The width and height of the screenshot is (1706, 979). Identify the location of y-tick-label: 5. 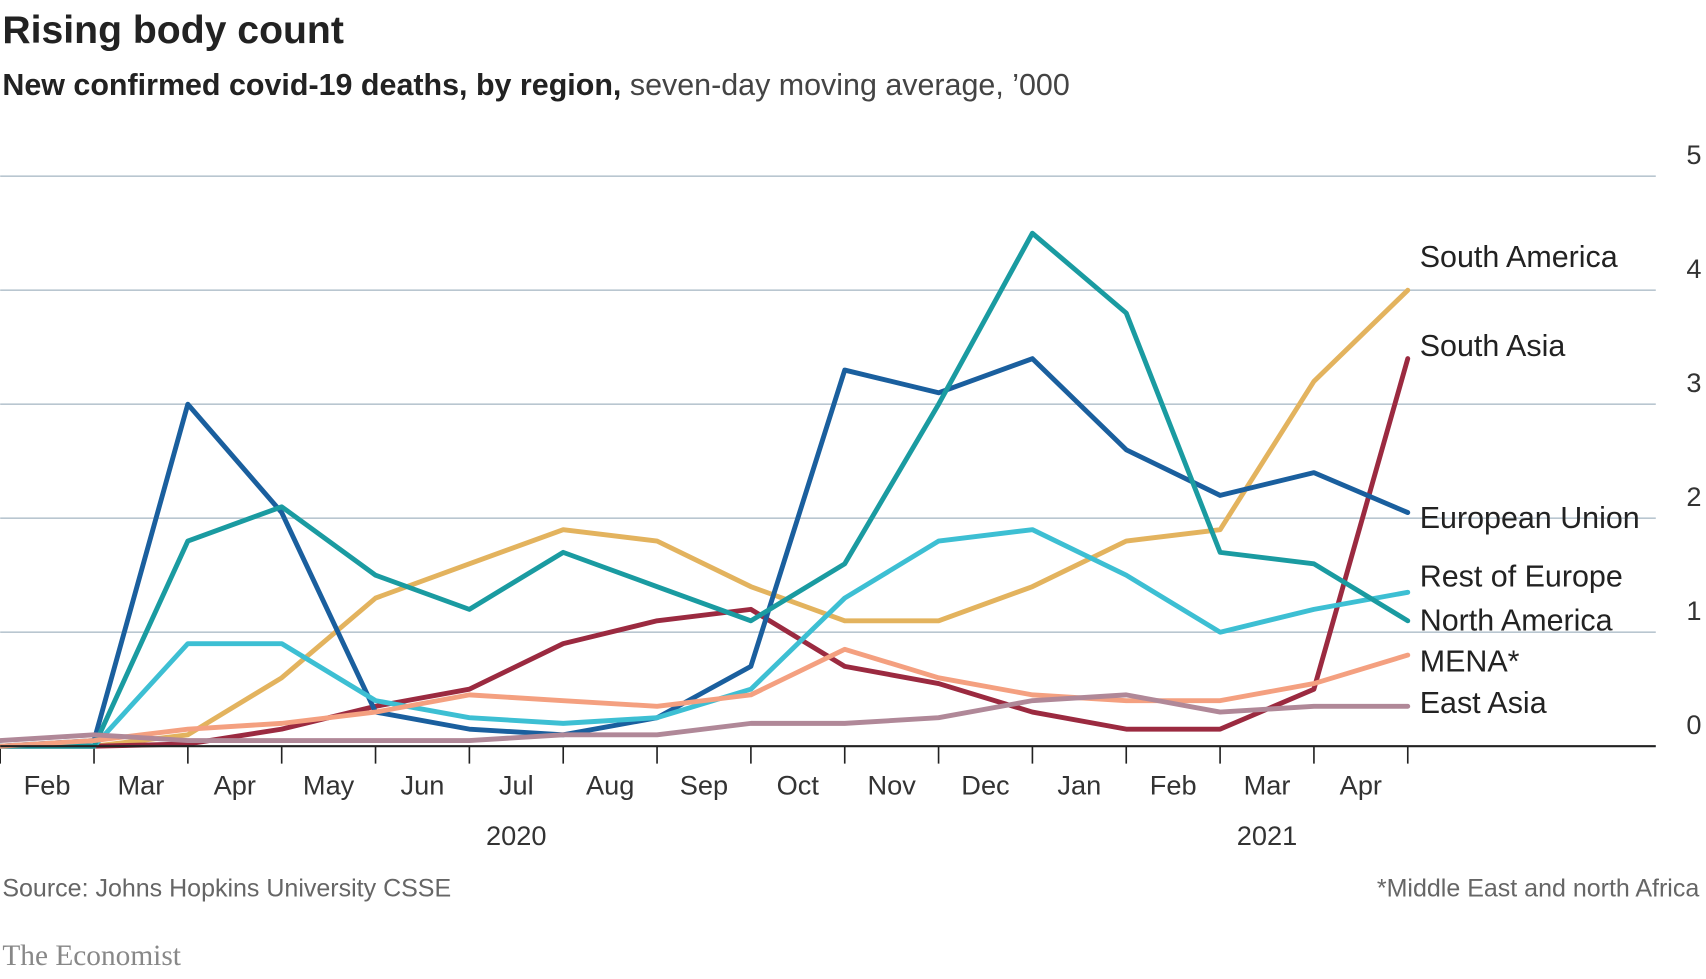
(1693, 154).